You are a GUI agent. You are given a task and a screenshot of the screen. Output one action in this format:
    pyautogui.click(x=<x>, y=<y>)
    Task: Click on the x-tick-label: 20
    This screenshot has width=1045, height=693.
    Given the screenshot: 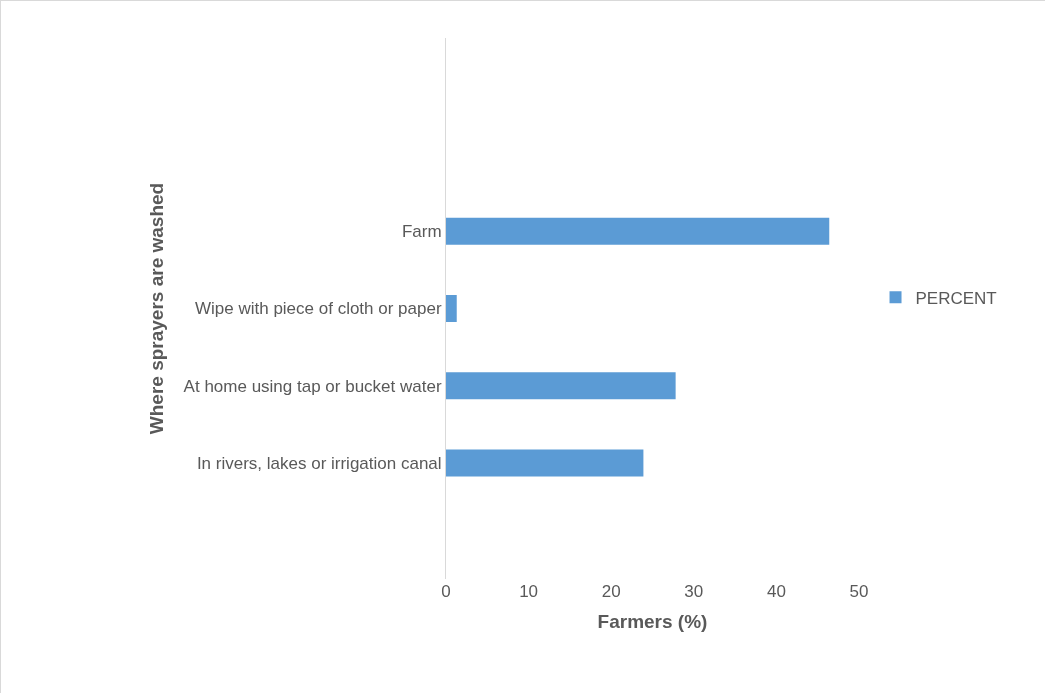 What is the action you would take?
    pyautogui.click(x=611, y=591)
    